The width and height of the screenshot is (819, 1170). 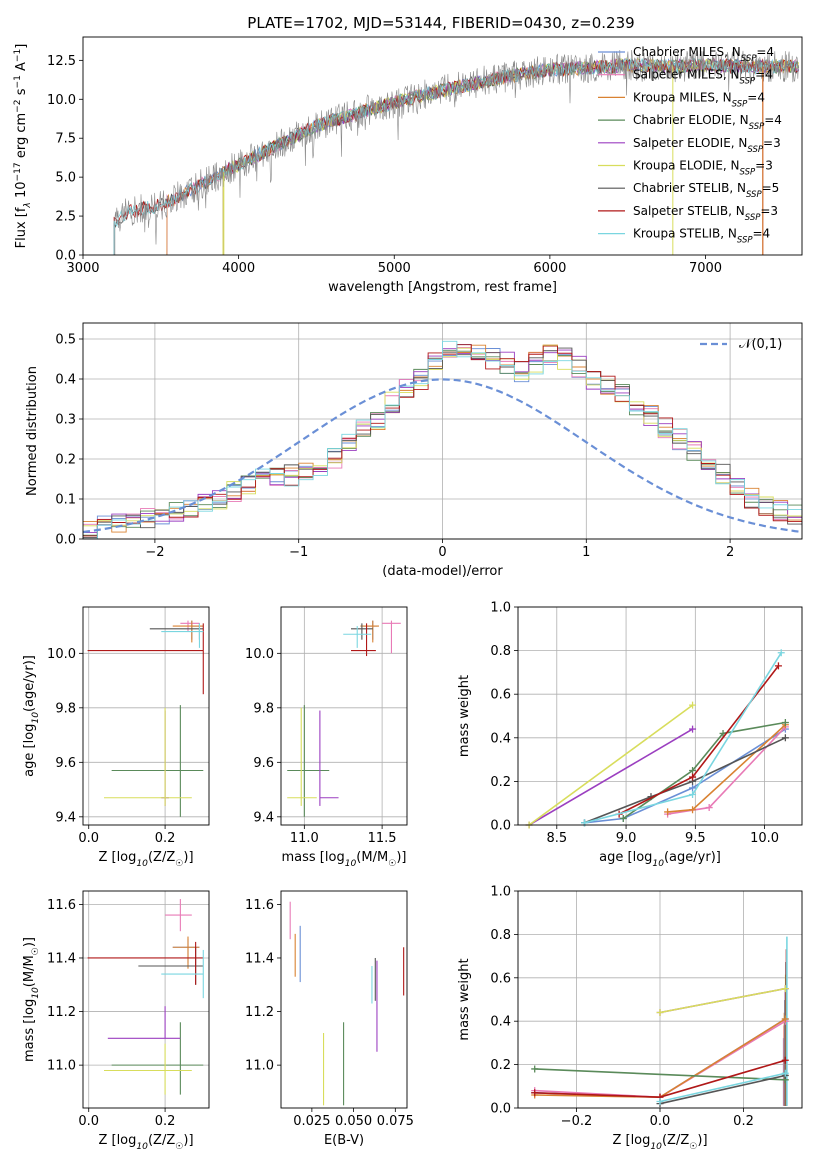 I want to click on x-tick-label: 6000, so click(x=549, y=268).